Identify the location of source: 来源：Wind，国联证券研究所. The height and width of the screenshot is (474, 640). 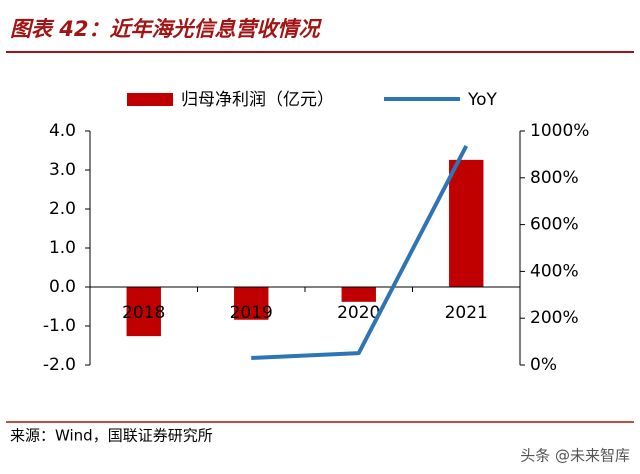
(111, 436).